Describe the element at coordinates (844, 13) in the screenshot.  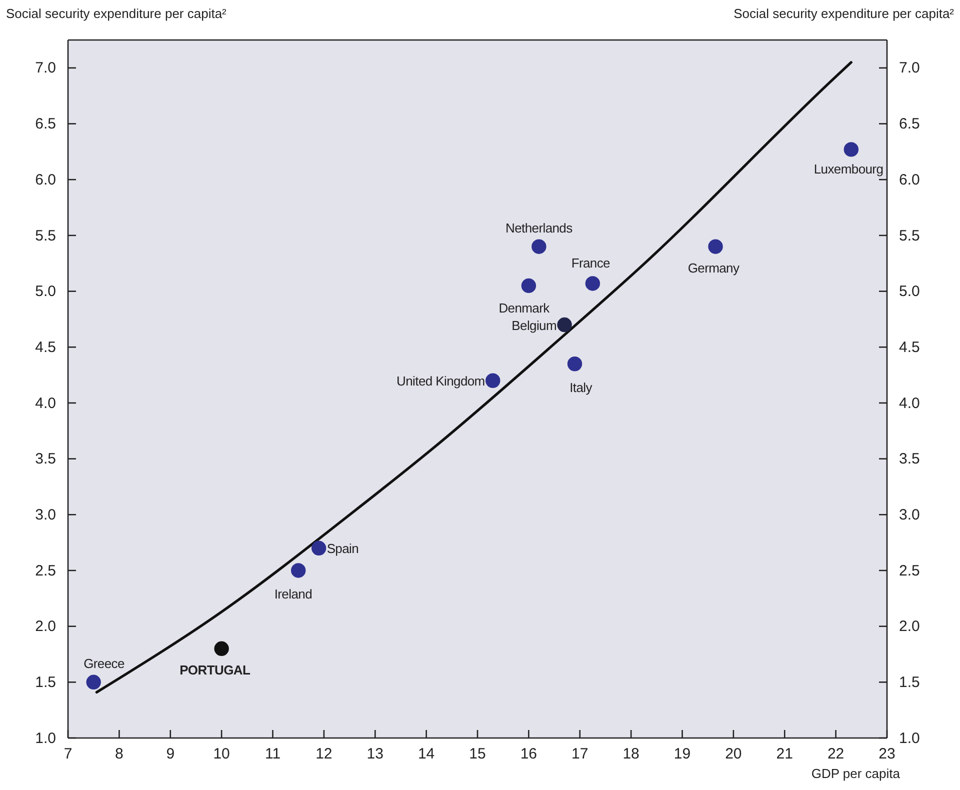
I see `y2-axis-title: Social security expenditure per capita²` at that location.